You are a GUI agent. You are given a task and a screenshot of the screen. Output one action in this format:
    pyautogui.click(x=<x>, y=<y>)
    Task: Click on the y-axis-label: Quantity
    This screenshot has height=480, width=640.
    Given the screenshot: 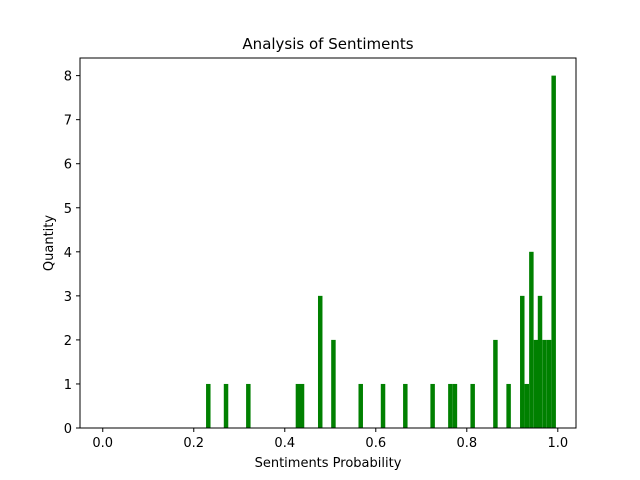 What is the action you would take?
    pyautogui.click(x=49, y=243)
    